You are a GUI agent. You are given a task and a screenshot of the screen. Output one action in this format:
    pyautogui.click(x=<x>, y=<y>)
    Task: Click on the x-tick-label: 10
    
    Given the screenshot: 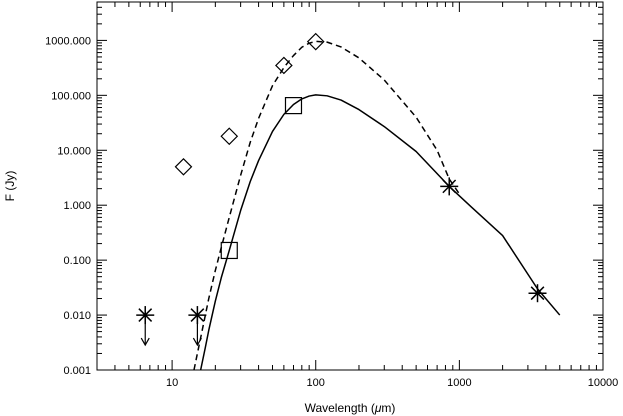 What is the action you would take?
    pyautogui.click(x=172, y=383)
    